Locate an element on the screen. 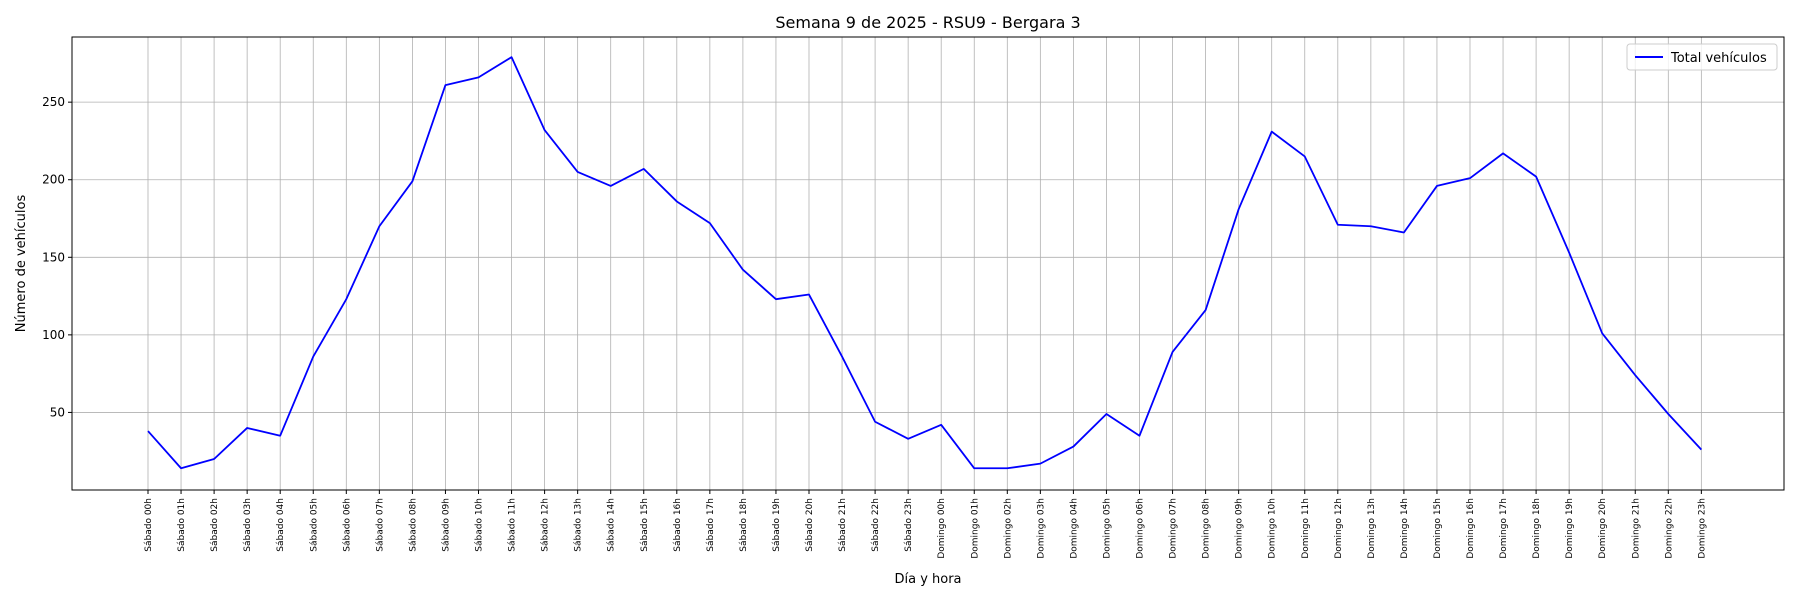 The width and height of the screenshot is (1800, 600). y-axis-ticks: 50 100 150 200 250 is located at coordinates (57, 257).